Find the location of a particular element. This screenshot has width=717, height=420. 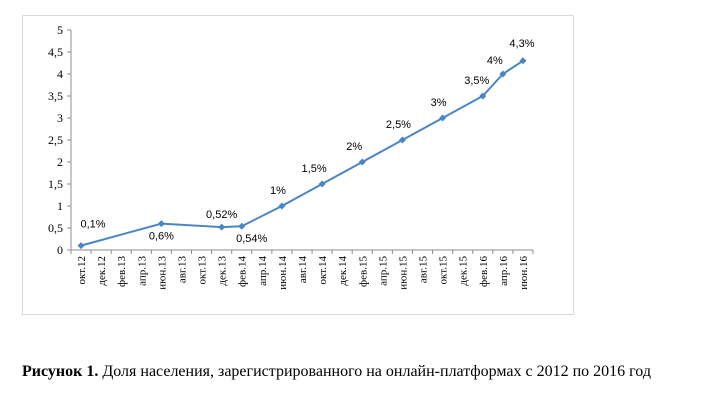

x-tick-label: авг.13 is located at coordinates (182, 270).